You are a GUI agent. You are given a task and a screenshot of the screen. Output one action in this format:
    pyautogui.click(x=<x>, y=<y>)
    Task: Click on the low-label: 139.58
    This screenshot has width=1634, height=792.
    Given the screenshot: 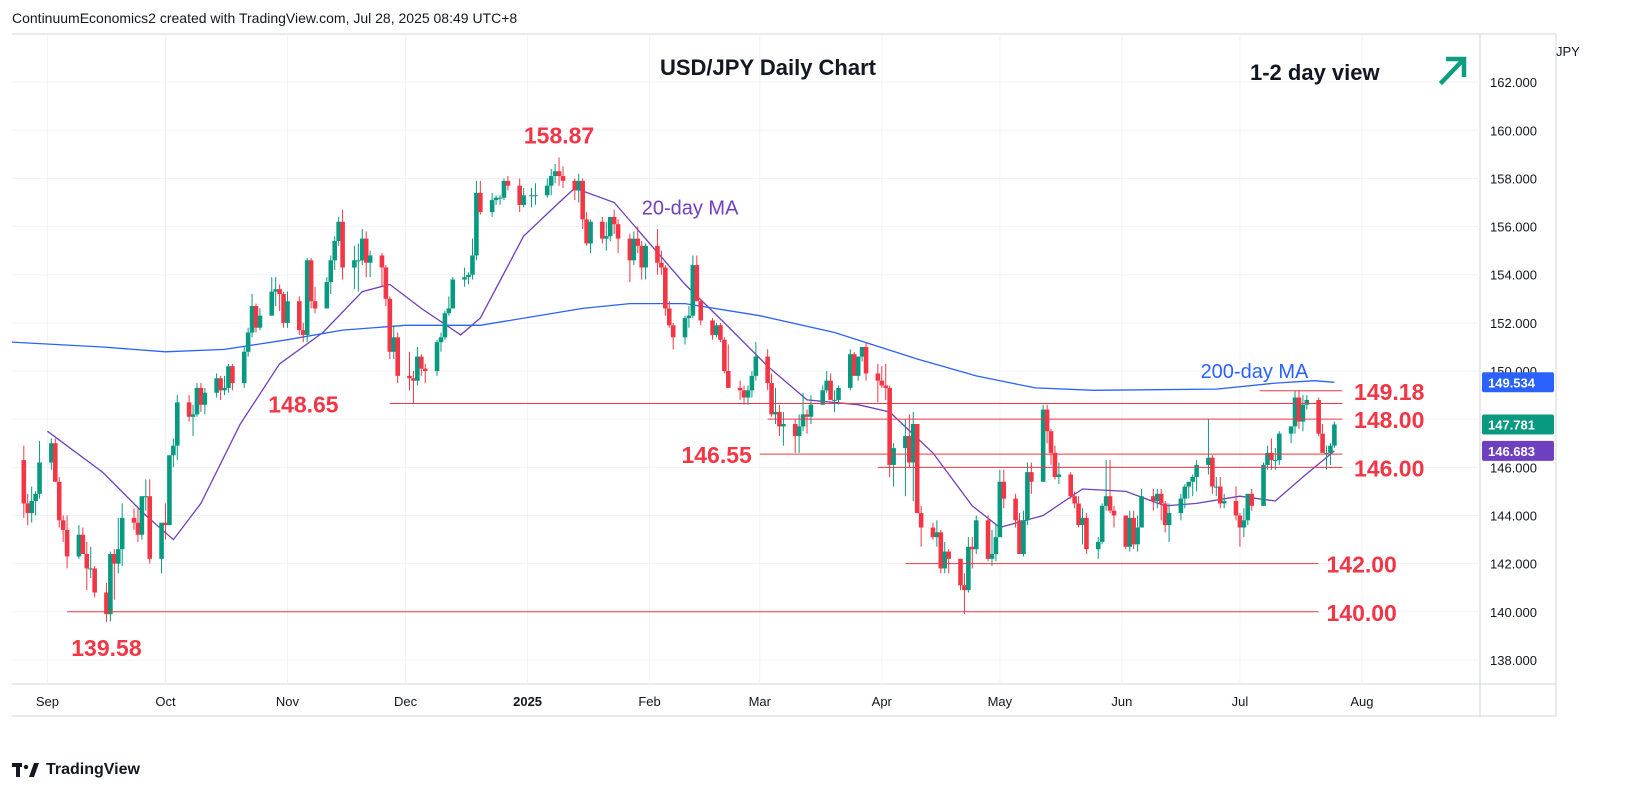 What is the action you would take?
    pyautogui.click(x=106, y=648)
    